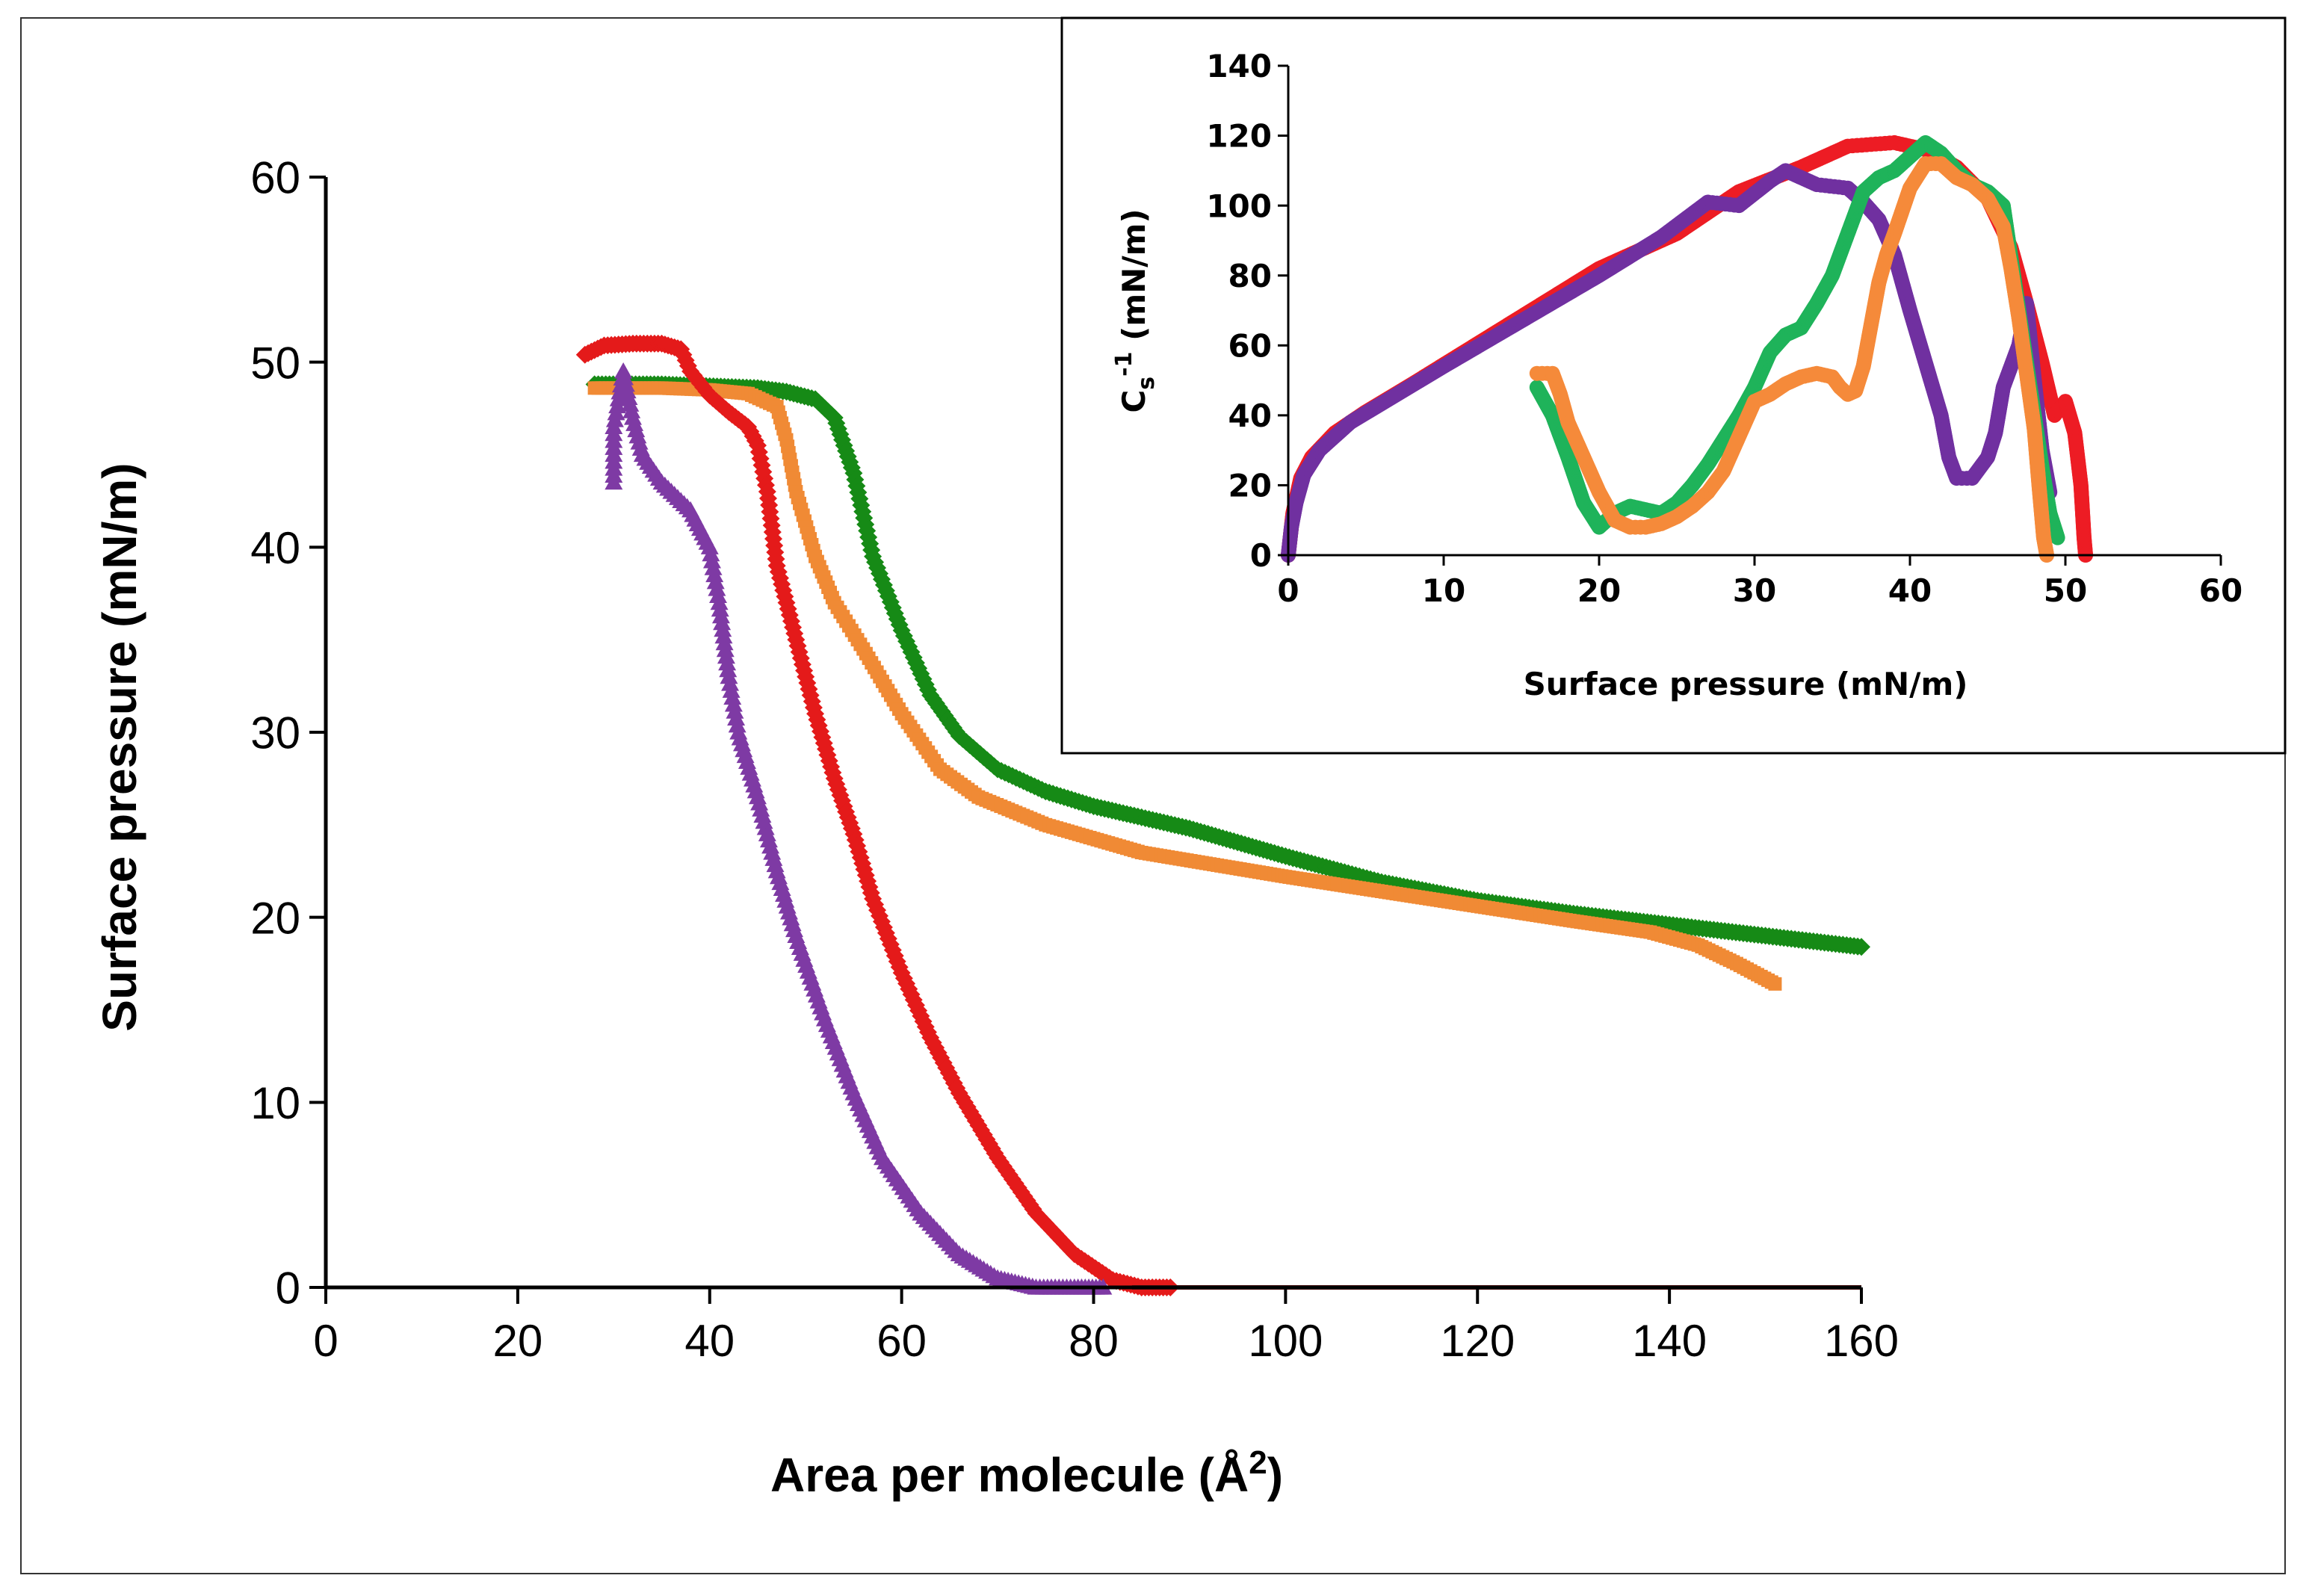  What do you see at coordinates (1754, 591) in the screenshot?
I see `inset-x-tick-label: 30` at bounding box center [1754, 591].